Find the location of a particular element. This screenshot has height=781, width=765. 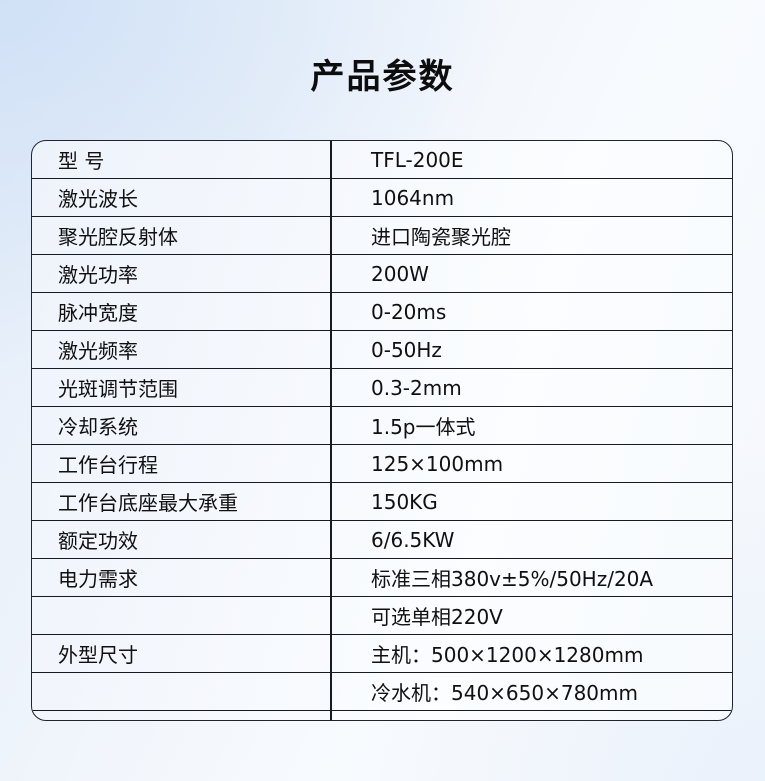

spec-value: 0.3-2mm is located at coordinates (416, 387).